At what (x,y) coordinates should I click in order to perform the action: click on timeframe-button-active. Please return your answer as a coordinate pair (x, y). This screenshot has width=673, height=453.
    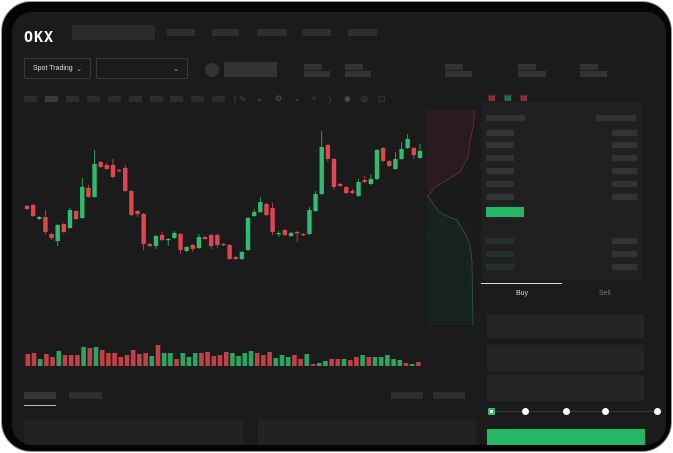
    Looking at the image, I should click on (51, 99).